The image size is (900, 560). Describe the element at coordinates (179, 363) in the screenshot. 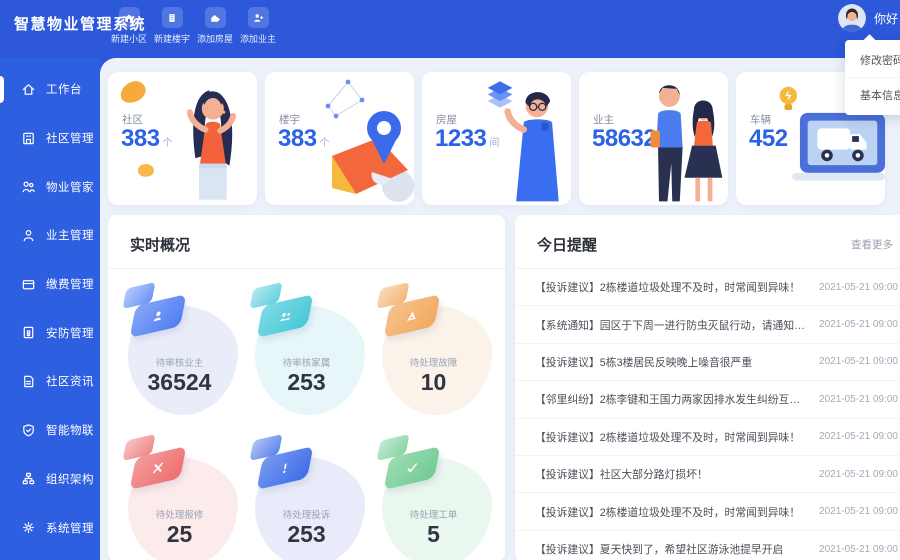

I see `tile-label: 待审核业主` at that location.